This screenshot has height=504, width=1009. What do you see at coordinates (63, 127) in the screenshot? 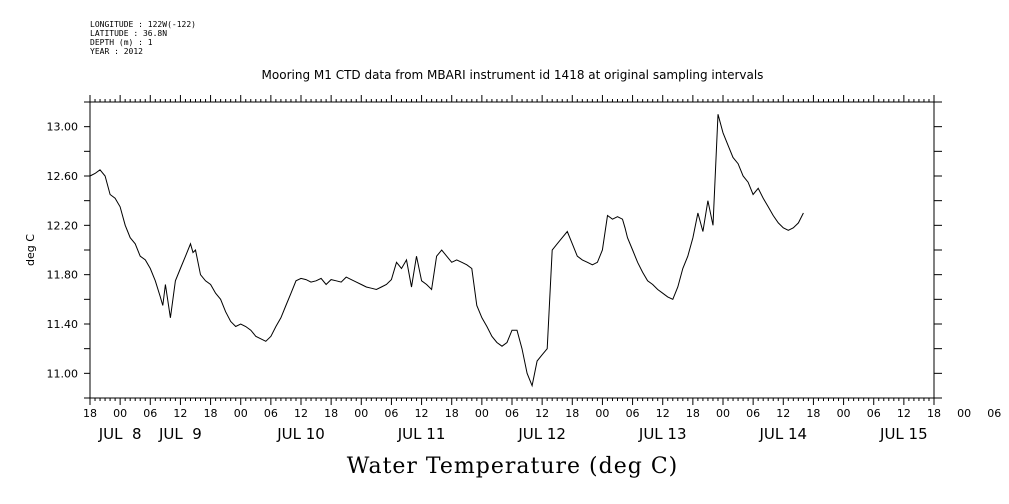
I see `y-tick-label: 13.00` at bounding box center [63, 127].